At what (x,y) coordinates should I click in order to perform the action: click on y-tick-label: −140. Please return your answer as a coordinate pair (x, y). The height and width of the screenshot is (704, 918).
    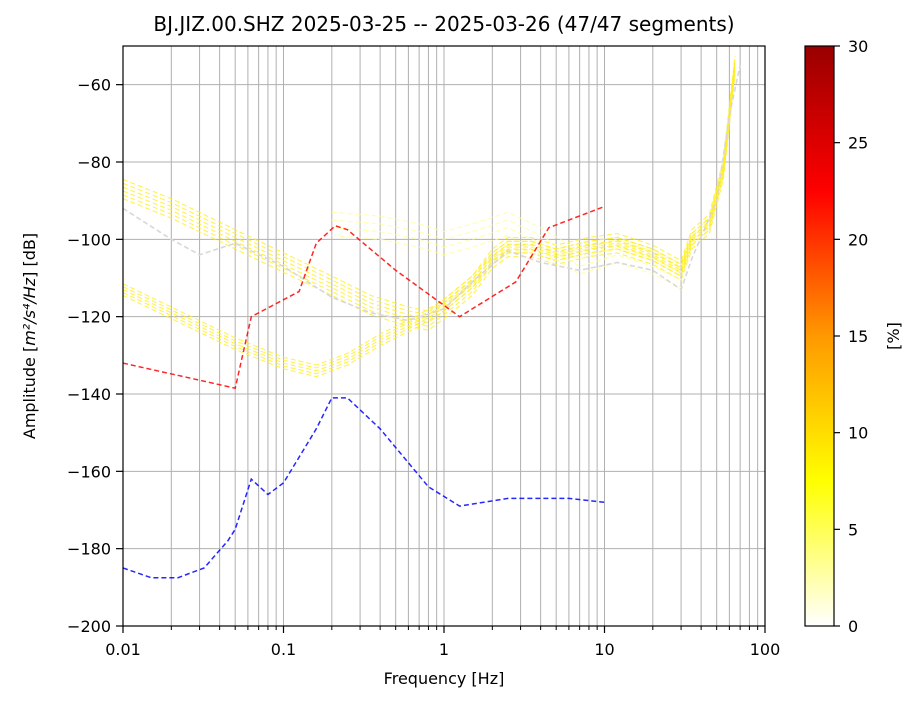
    Looking at the image, I should click on (89, 394).